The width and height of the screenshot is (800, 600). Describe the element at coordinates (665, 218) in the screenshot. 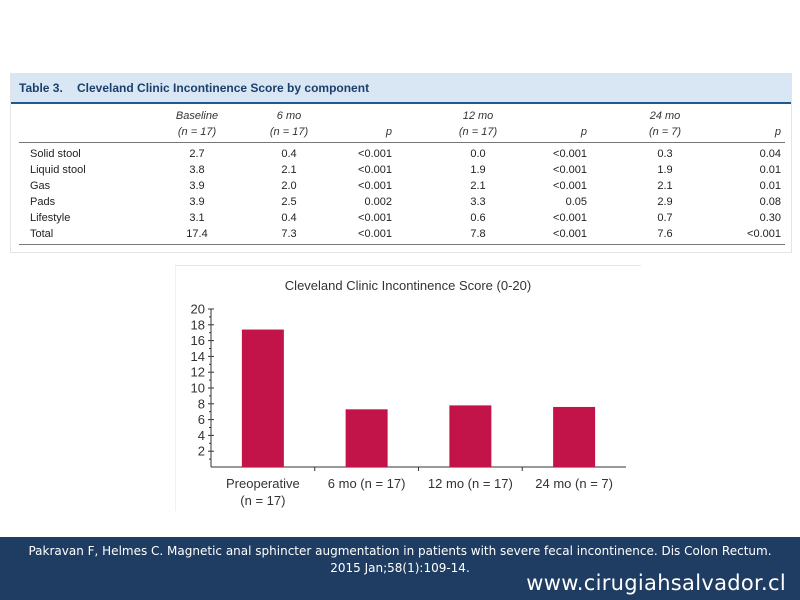

I see `table-cell: 0.7` at that location.